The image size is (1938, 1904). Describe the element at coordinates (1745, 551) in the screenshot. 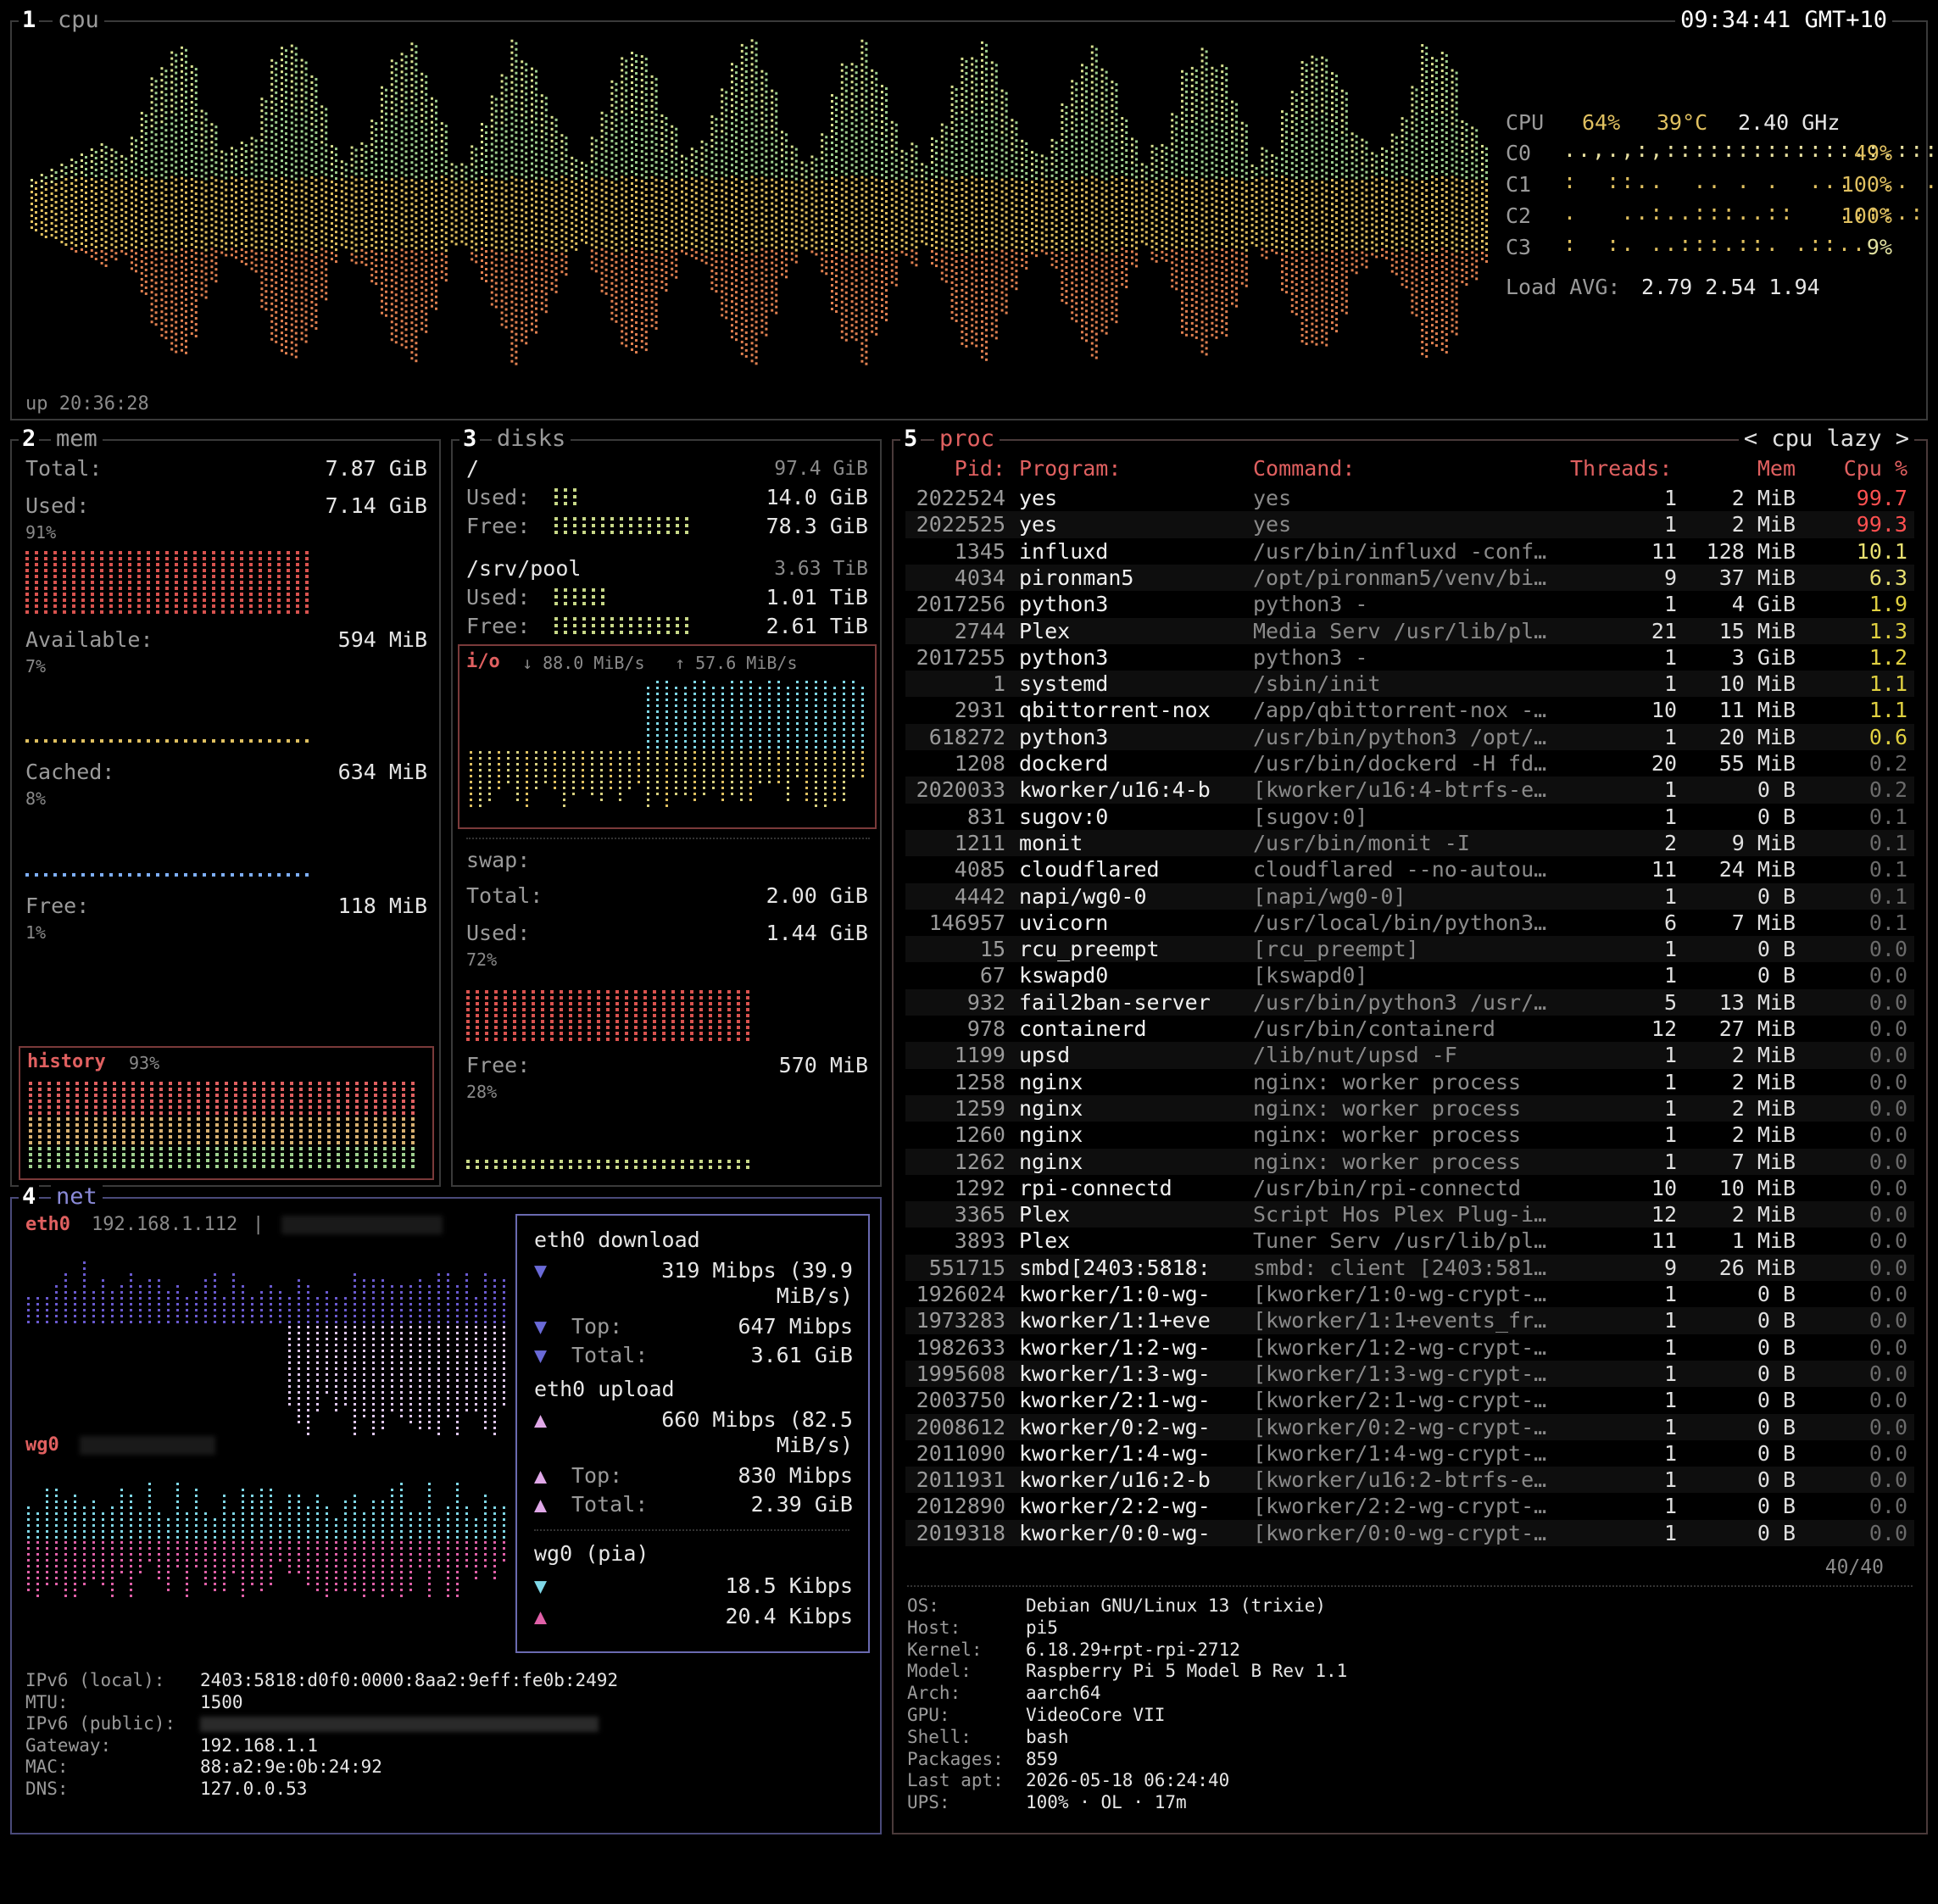

I see `cell-mem: 128 MiB` at that location.